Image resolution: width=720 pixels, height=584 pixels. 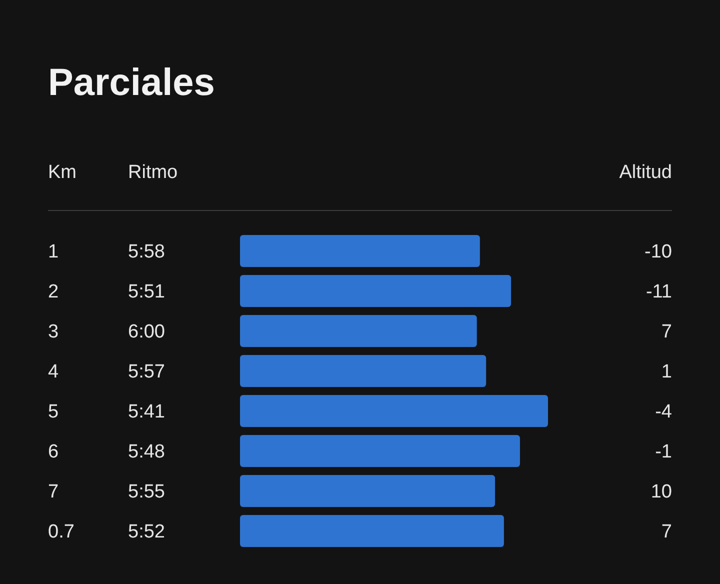 What do you see at coordinates (53, 492) in the screenshot?
I see `y-tick-label: 7` at bounding box center [53, 492].